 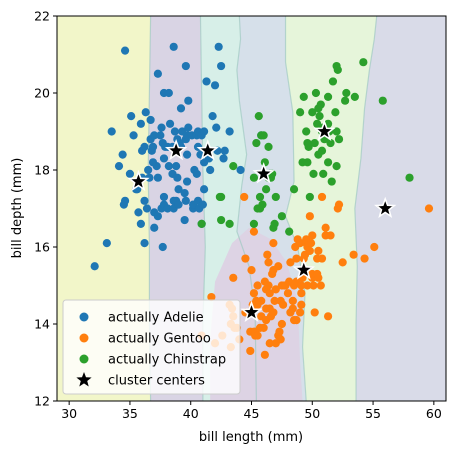 I want to click on legend-label: cluster centers, so click(x=156, y=381).